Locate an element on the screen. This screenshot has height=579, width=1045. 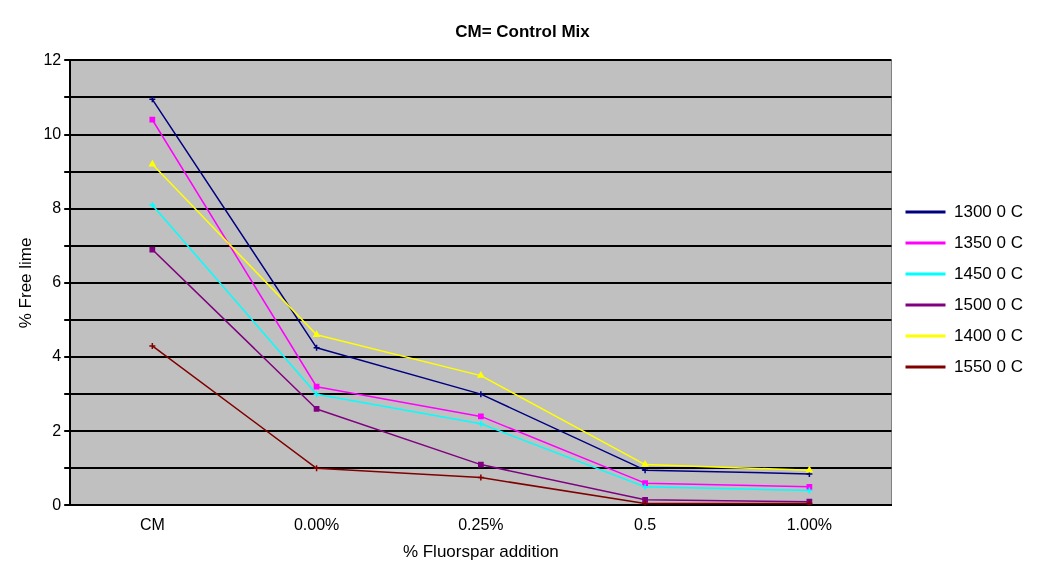
legend-label: 1500 0 C is located at coordinates (988, 304).